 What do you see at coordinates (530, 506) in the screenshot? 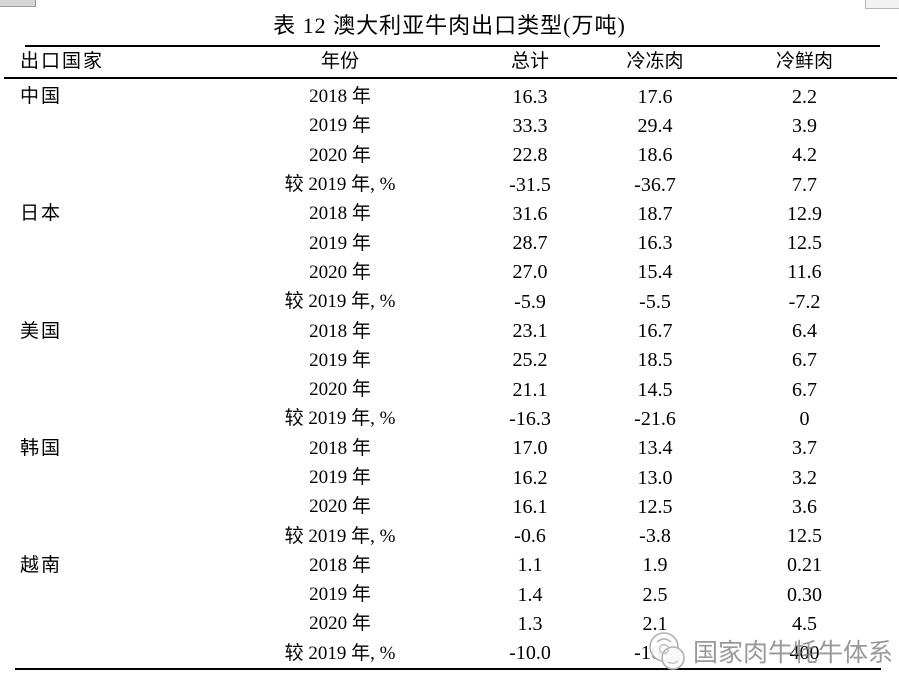
I see `total-cell: 16.1` at bounding box center [530, 506].